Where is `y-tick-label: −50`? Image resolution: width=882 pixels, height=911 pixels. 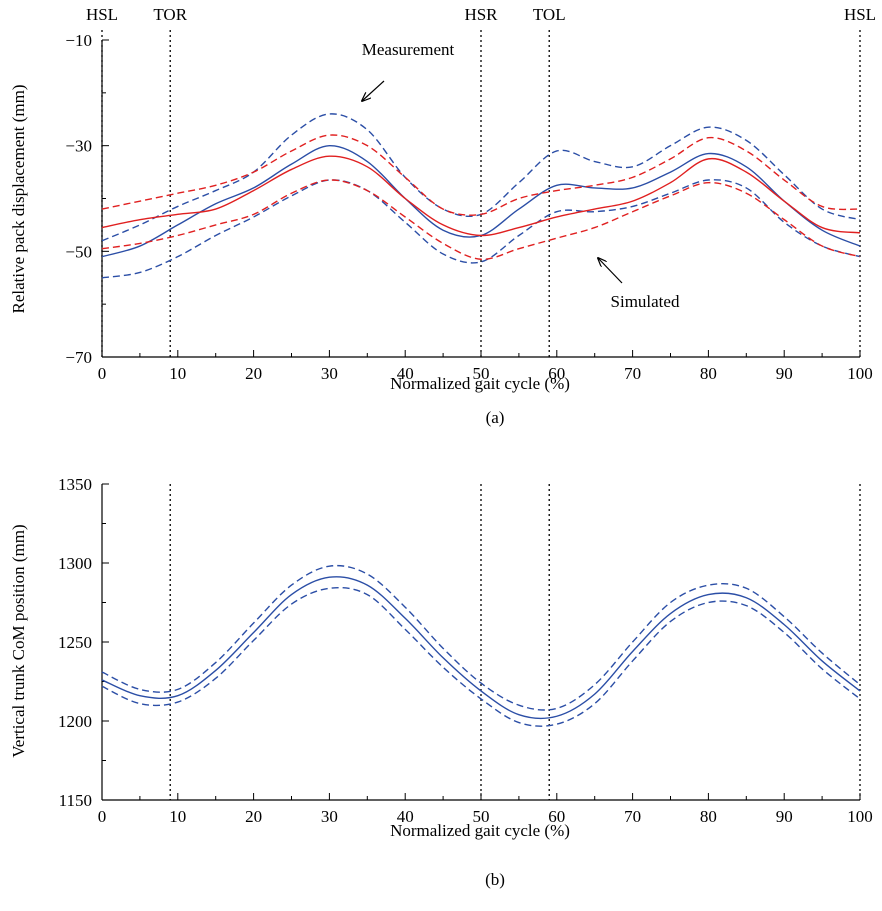 y-tick-label: −50 is located at coordinates (78, 251).